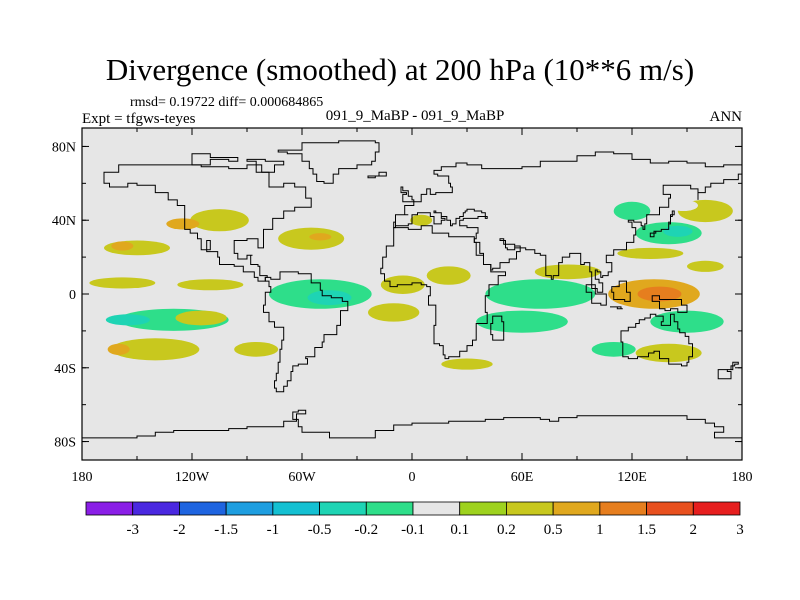 The width and height of the screenshot is (800, 600). Describe the element at coordinates (632, 477) in the screenshot. I see `lon-tick-label: 120E` at that location.